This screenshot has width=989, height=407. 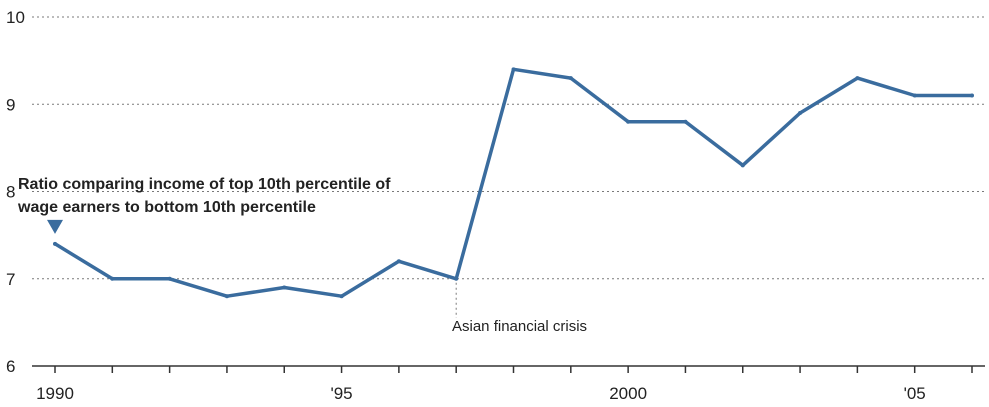 What do you see at coordinates (10, 279) in the screenshot?
I see `y-tick-label: 7` at bounding box center [10, 279].